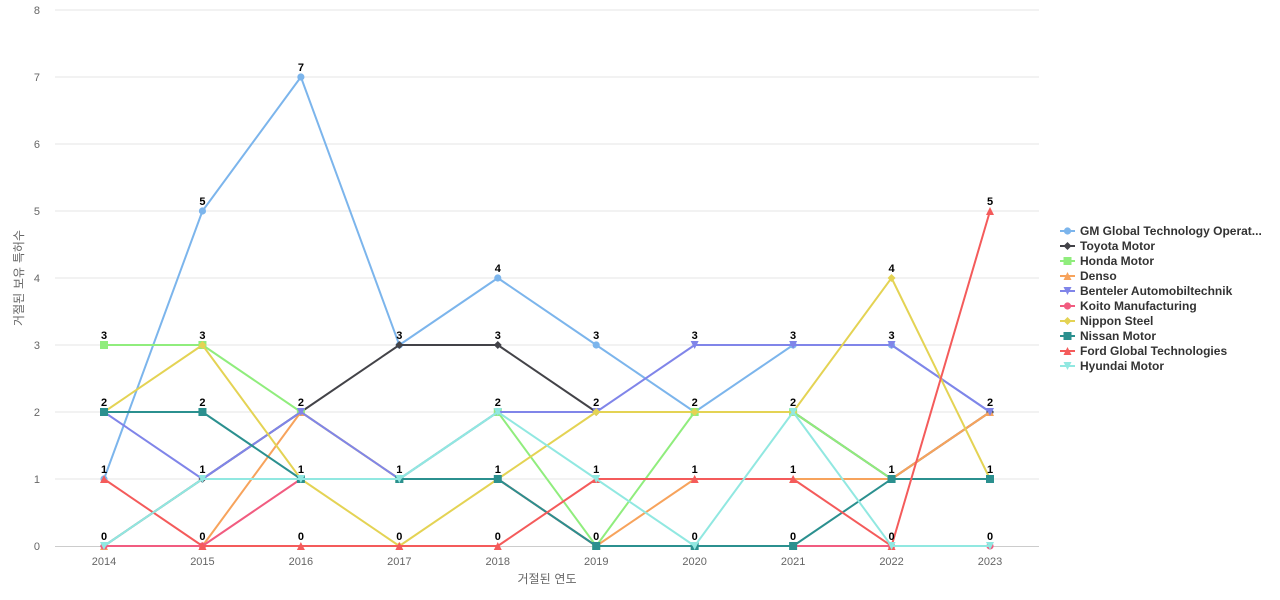  What do you see at coordinates (19, 278) in the screenshot?
I see `y-axis-title: 거절된 보유 특허수` at bounding box center [19, 278].